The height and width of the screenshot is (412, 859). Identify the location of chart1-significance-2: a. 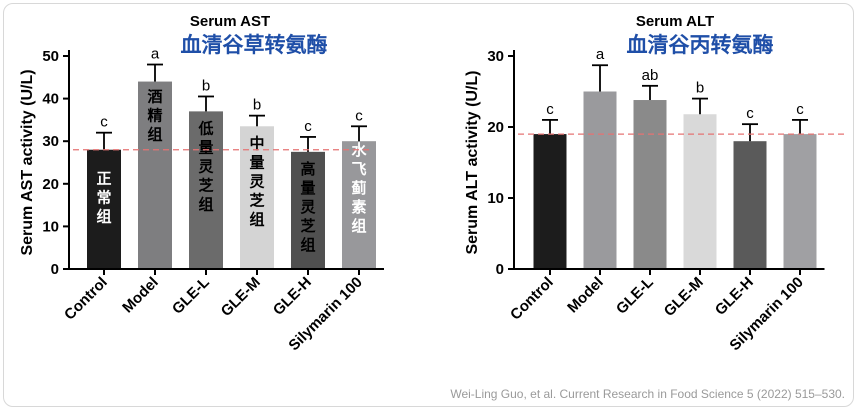
(155, 54).